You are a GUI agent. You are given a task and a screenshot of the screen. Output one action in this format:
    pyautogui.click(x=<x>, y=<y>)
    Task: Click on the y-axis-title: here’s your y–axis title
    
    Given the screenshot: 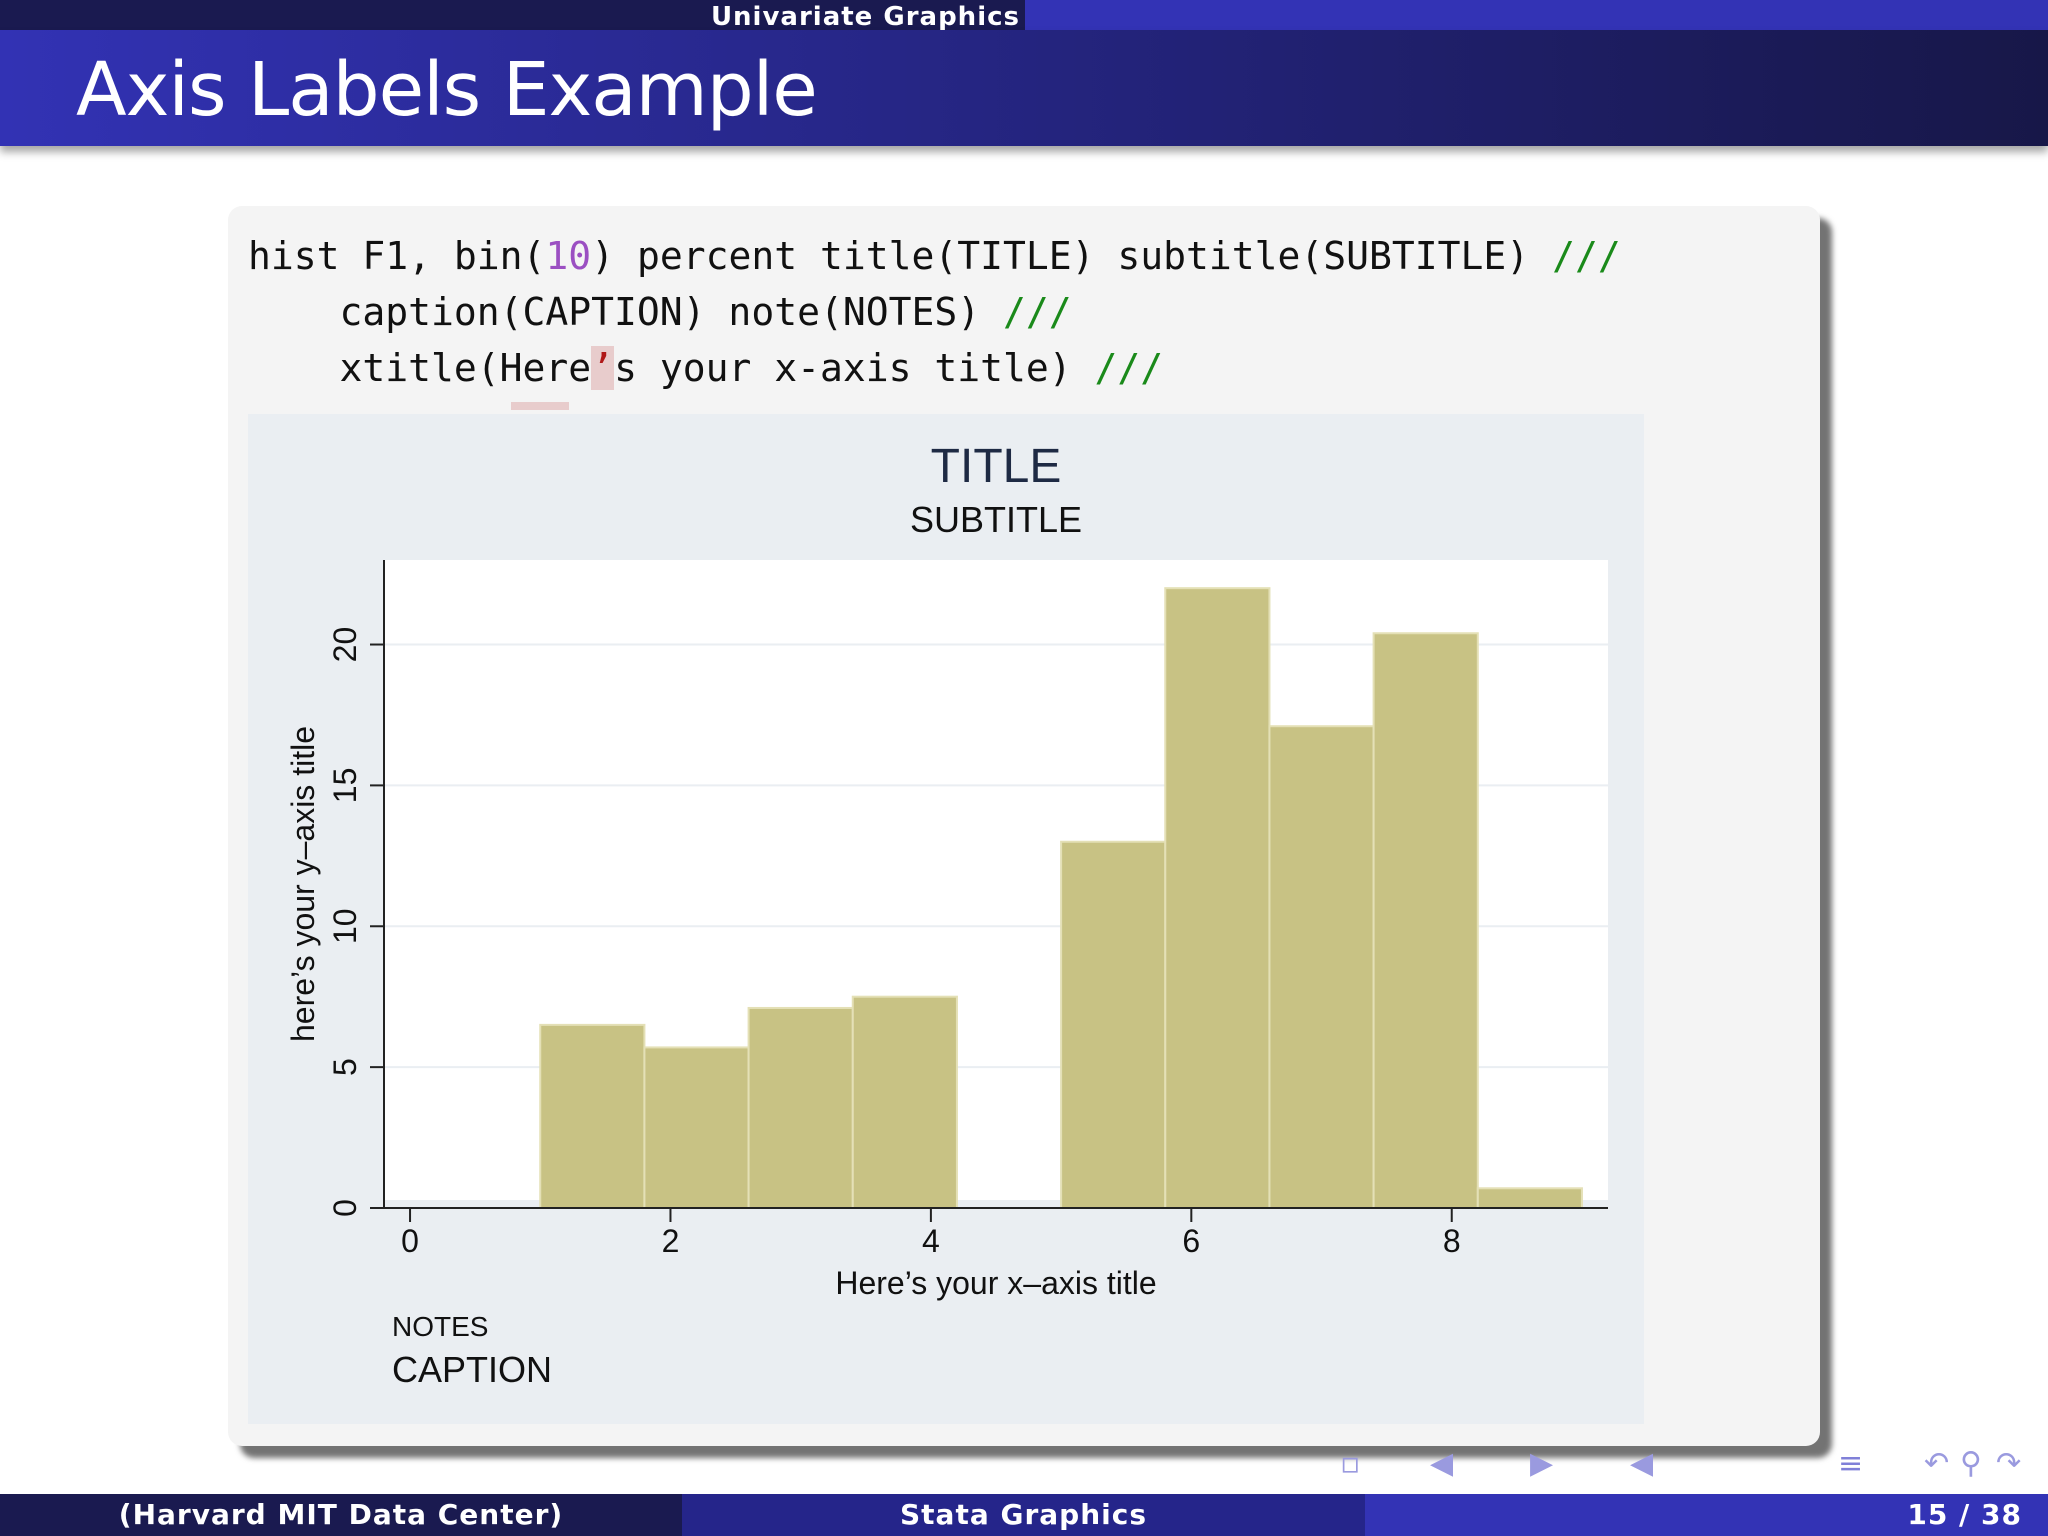 What is the action you would take?
    pyautogui.click(x=303, y=884)
    